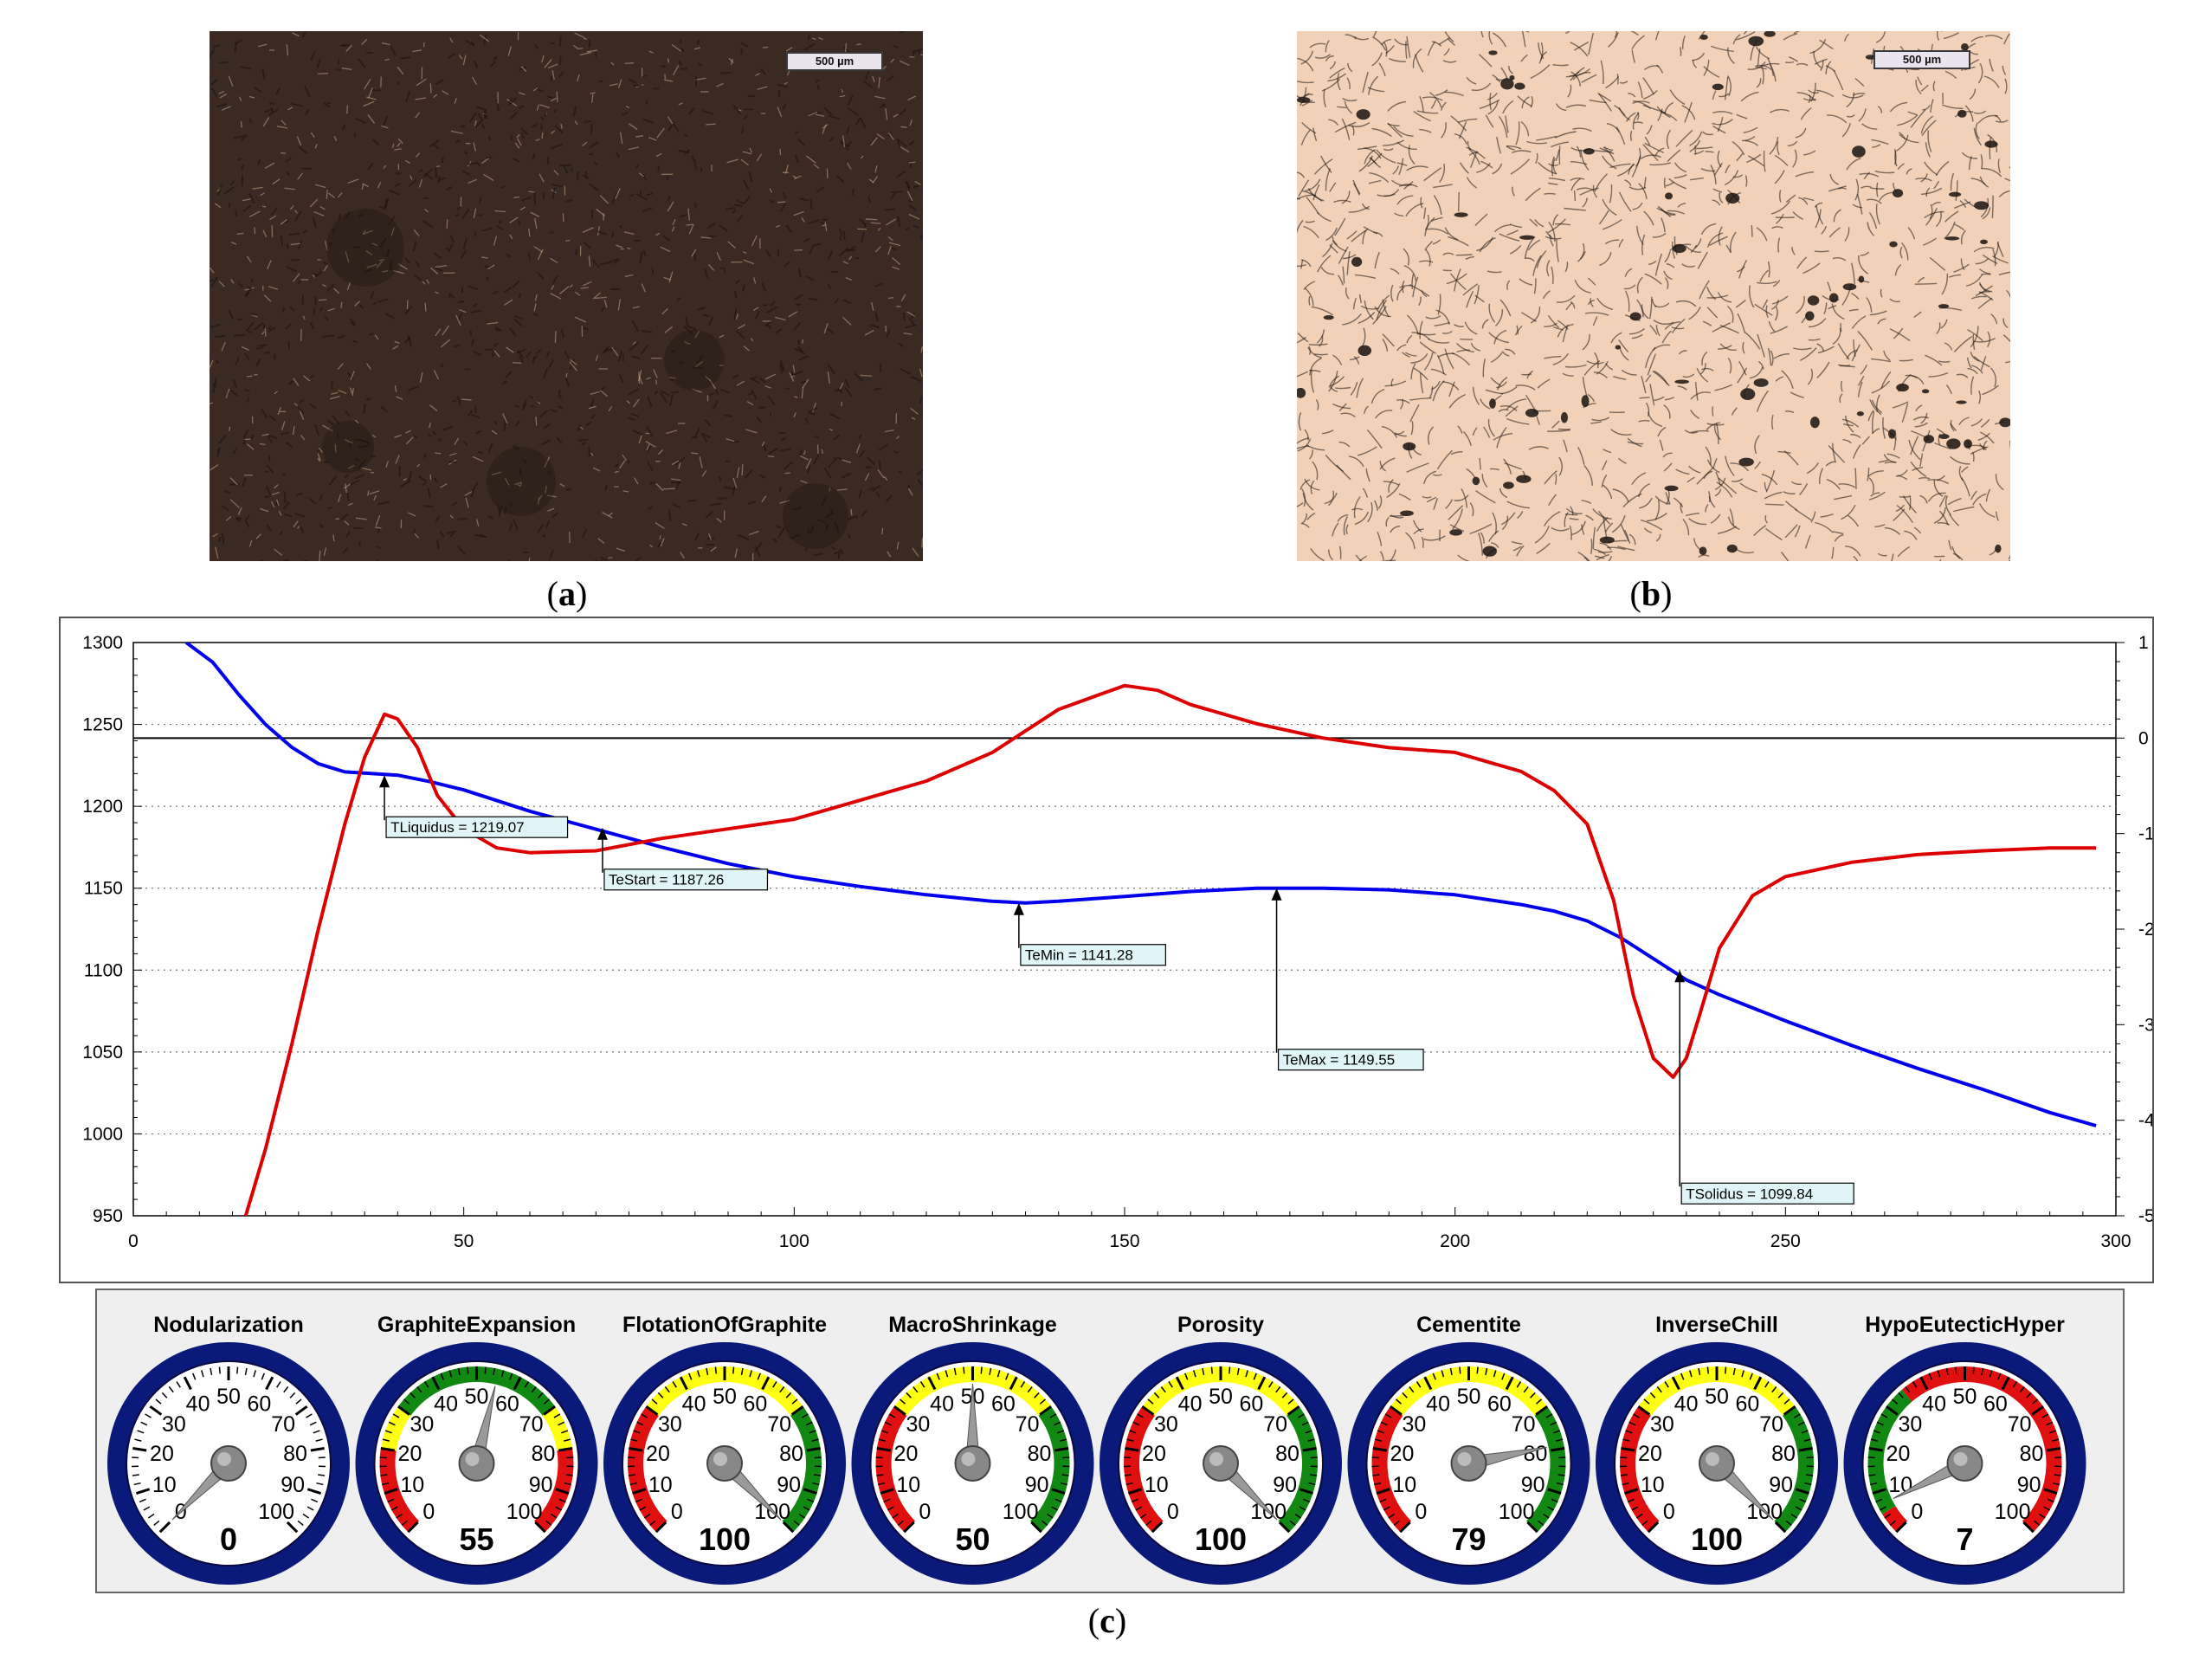  Describe the element at coordinates (1157, 1485) in the screenshot. I see `gauge-scale-label: 10` at that location.